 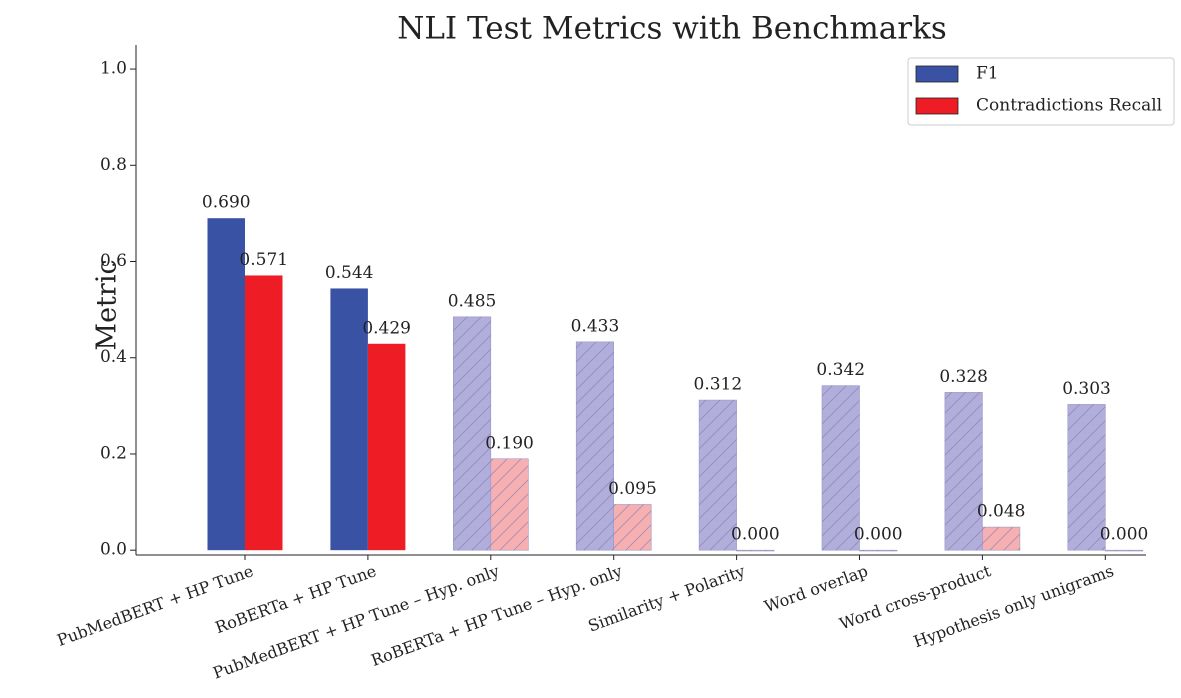 I want to click on value-label: 0.690, so click(x=226, y=203).